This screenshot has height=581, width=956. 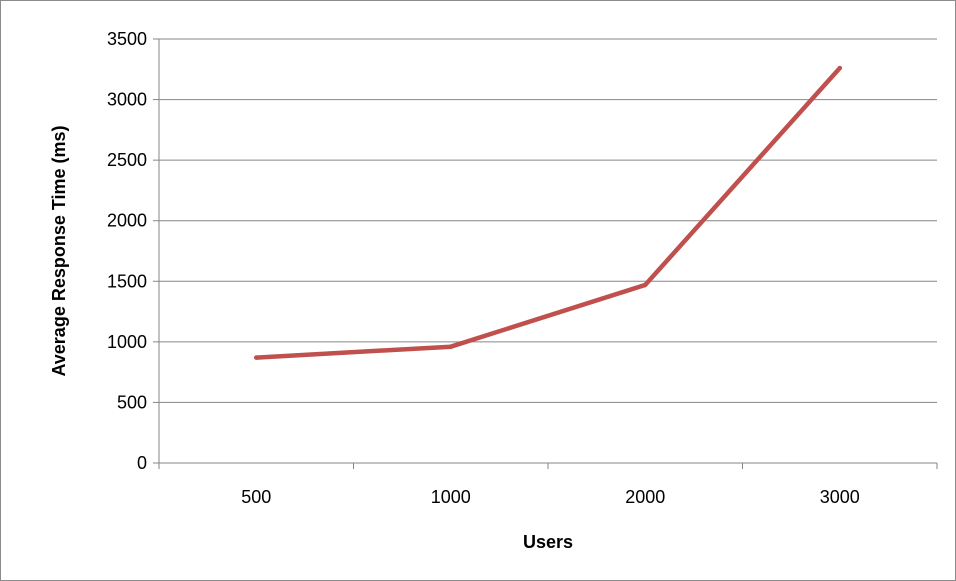 I want to click on x-tick-label: 1000, so click(x=451, y=497).